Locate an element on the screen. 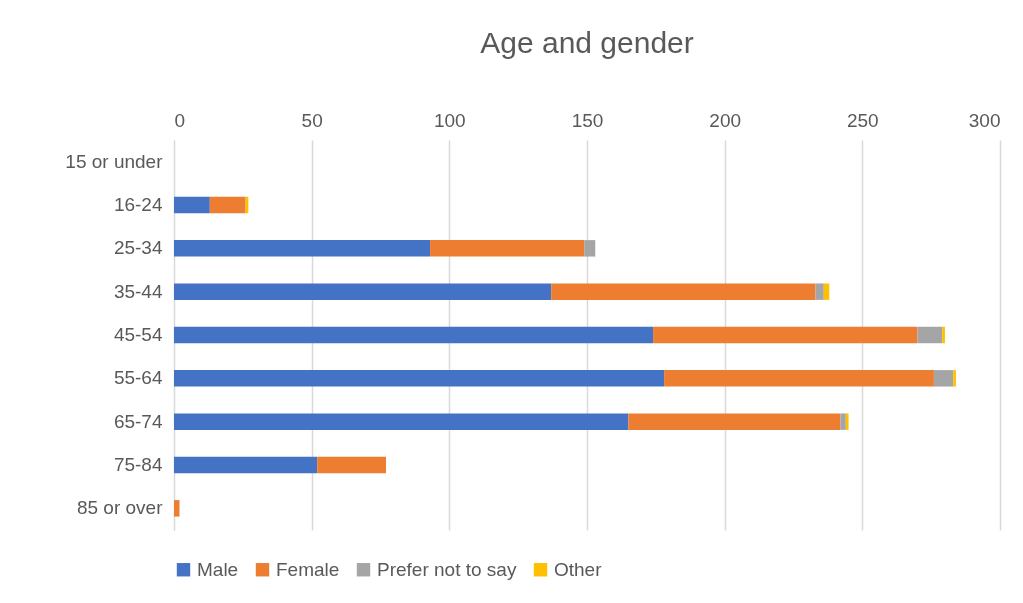  y-tick-label: 16-24 is located at coordinates (138, 204).